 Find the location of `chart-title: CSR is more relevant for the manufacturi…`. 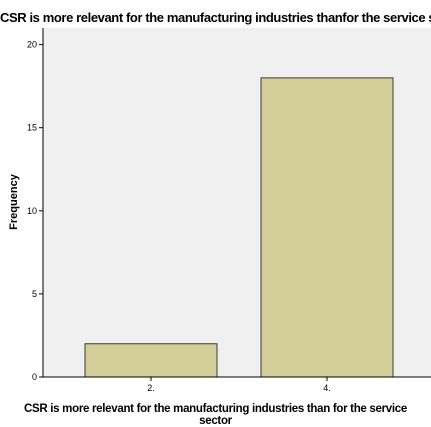

chart-title: CSR is more relevant for the manufacturi… is located at coordinates (215, 17).